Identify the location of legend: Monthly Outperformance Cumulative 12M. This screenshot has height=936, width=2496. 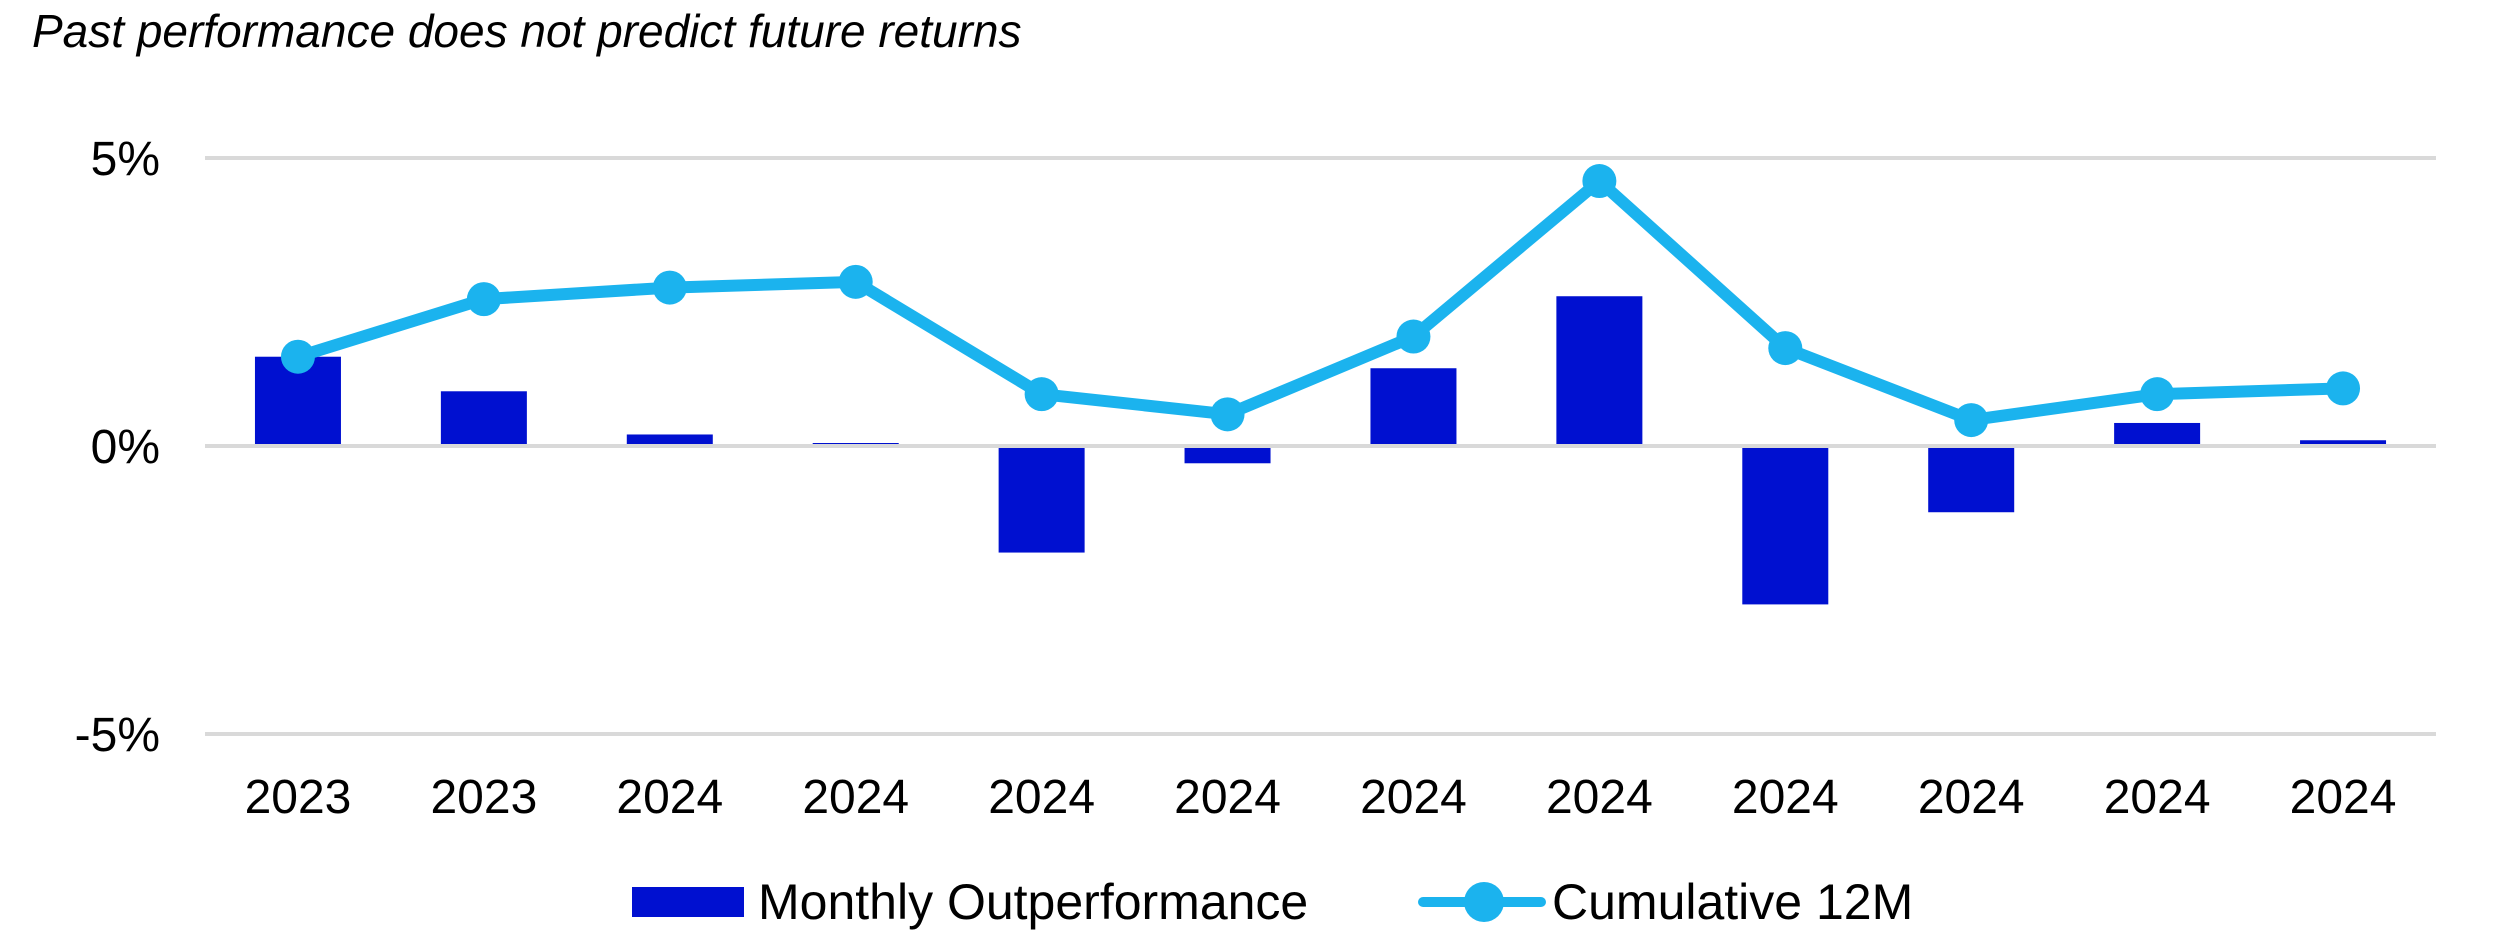
(1248, 902).